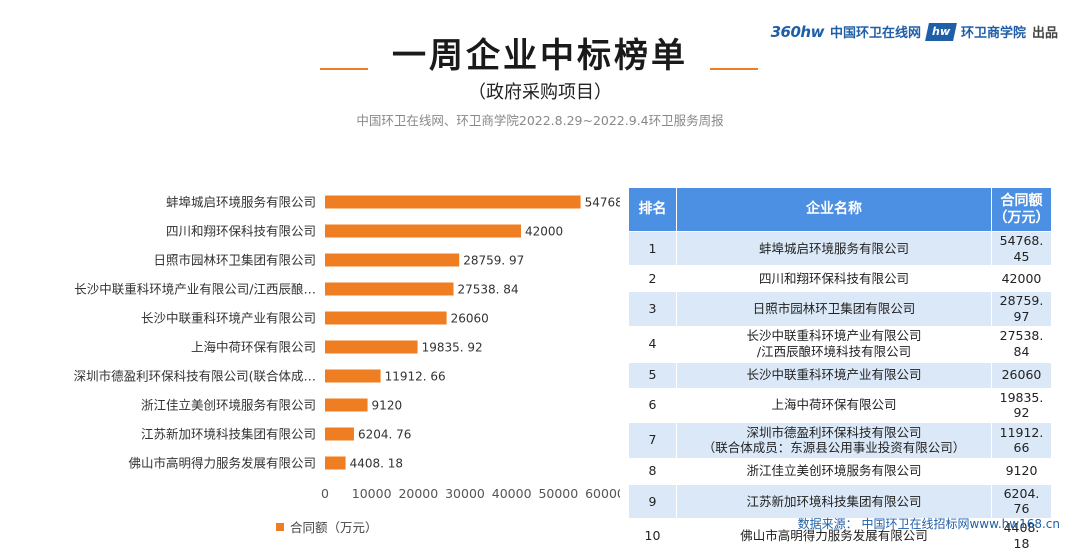 Image resolution: width=1080 pixels, height=559 pixels. I want to click on category-label: 浙江佳立美创环境服务有限公司, so click(228, 405).